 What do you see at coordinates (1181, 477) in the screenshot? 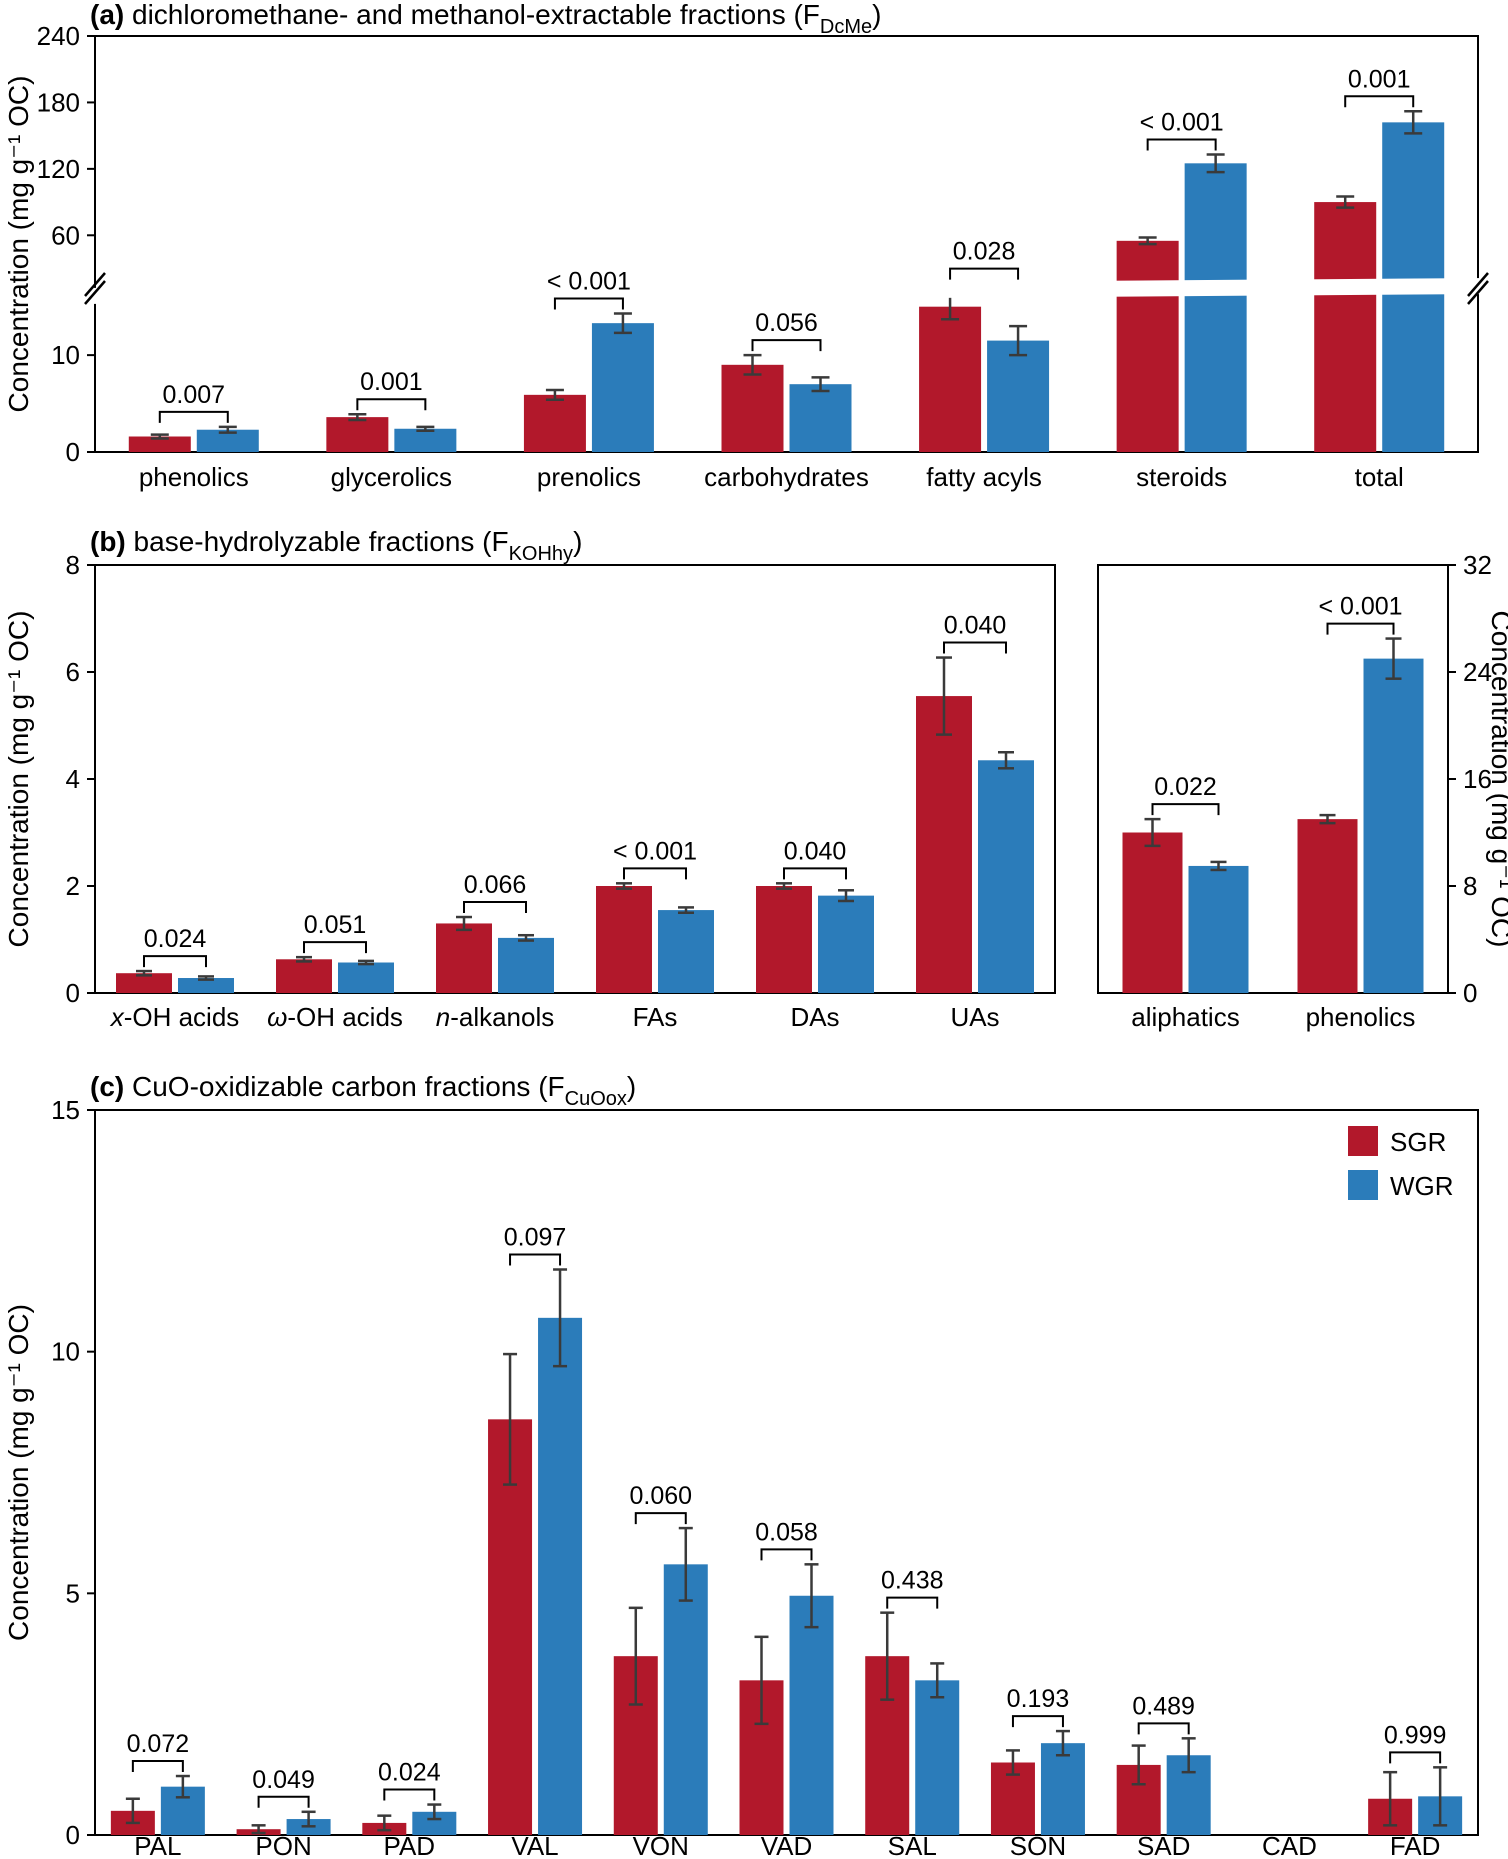
I see `x-category-label-steroids: steroids` at bounding box center [1181, 477].